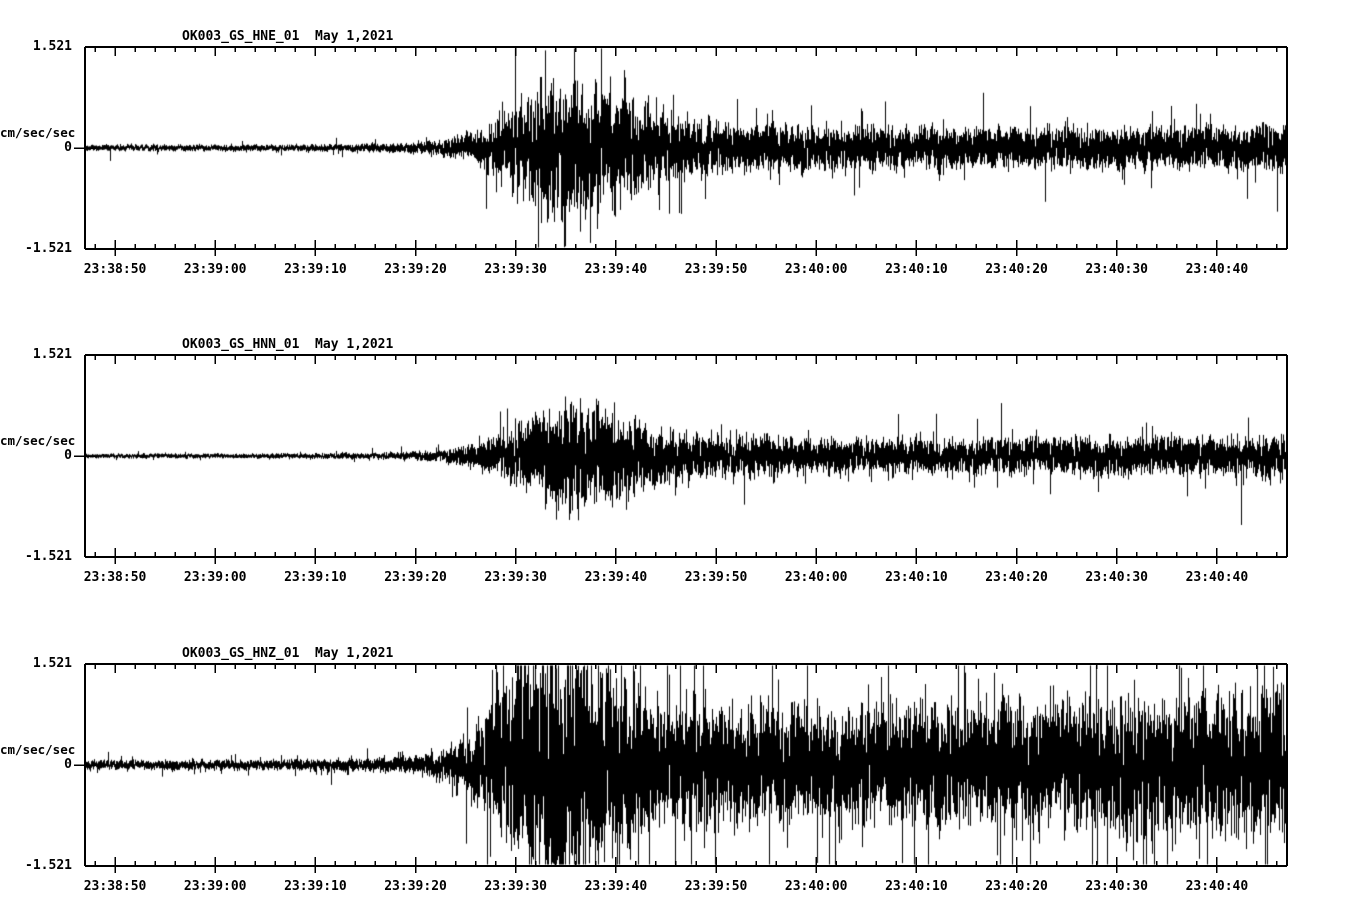 This screenshot has height=924, width=1358. What do you see at coordinates (1016, 886) in the screenshot?
I see `x-tick-label-hnz-9: 23:40:20` at bounding box center [1016, 886].